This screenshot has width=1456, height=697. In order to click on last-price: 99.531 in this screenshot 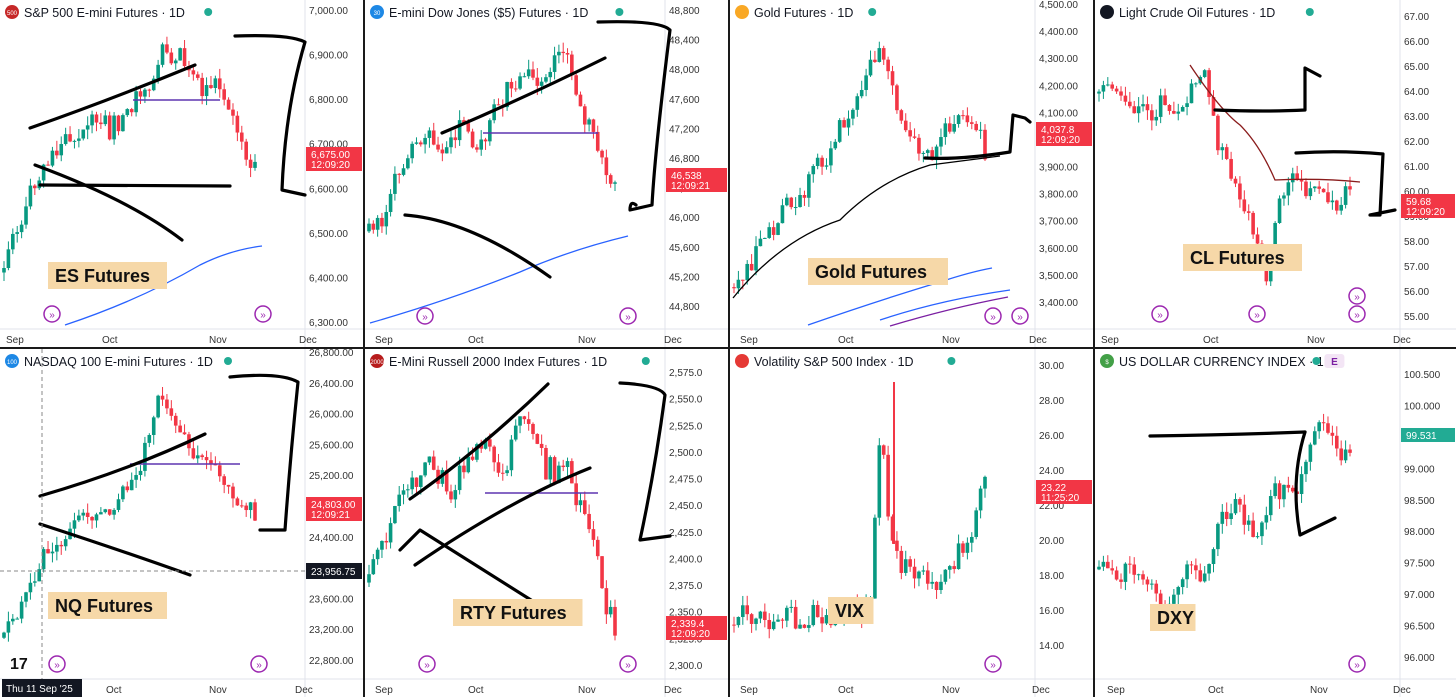, I will do `click(1421, 436)`.